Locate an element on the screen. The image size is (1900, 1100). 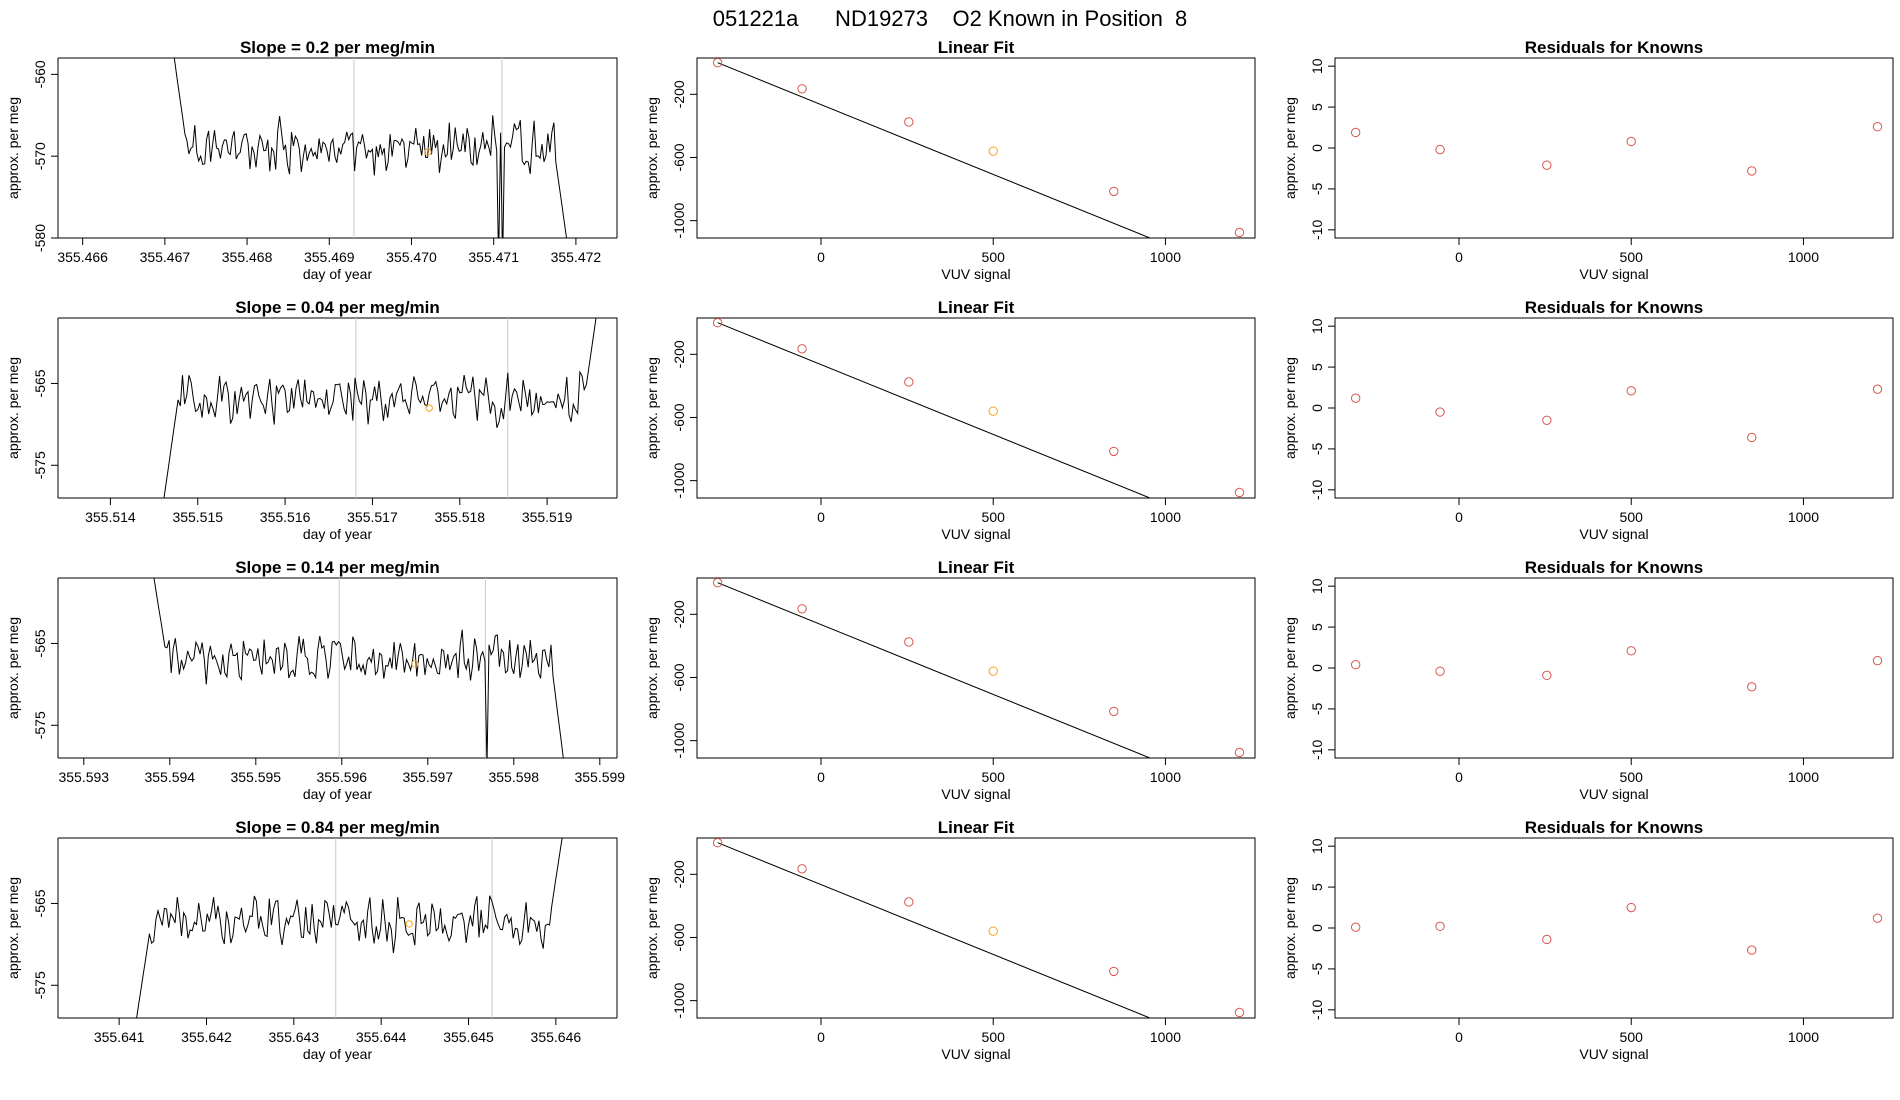
y-tick-label: -565 is located at coordinates (40, 383).